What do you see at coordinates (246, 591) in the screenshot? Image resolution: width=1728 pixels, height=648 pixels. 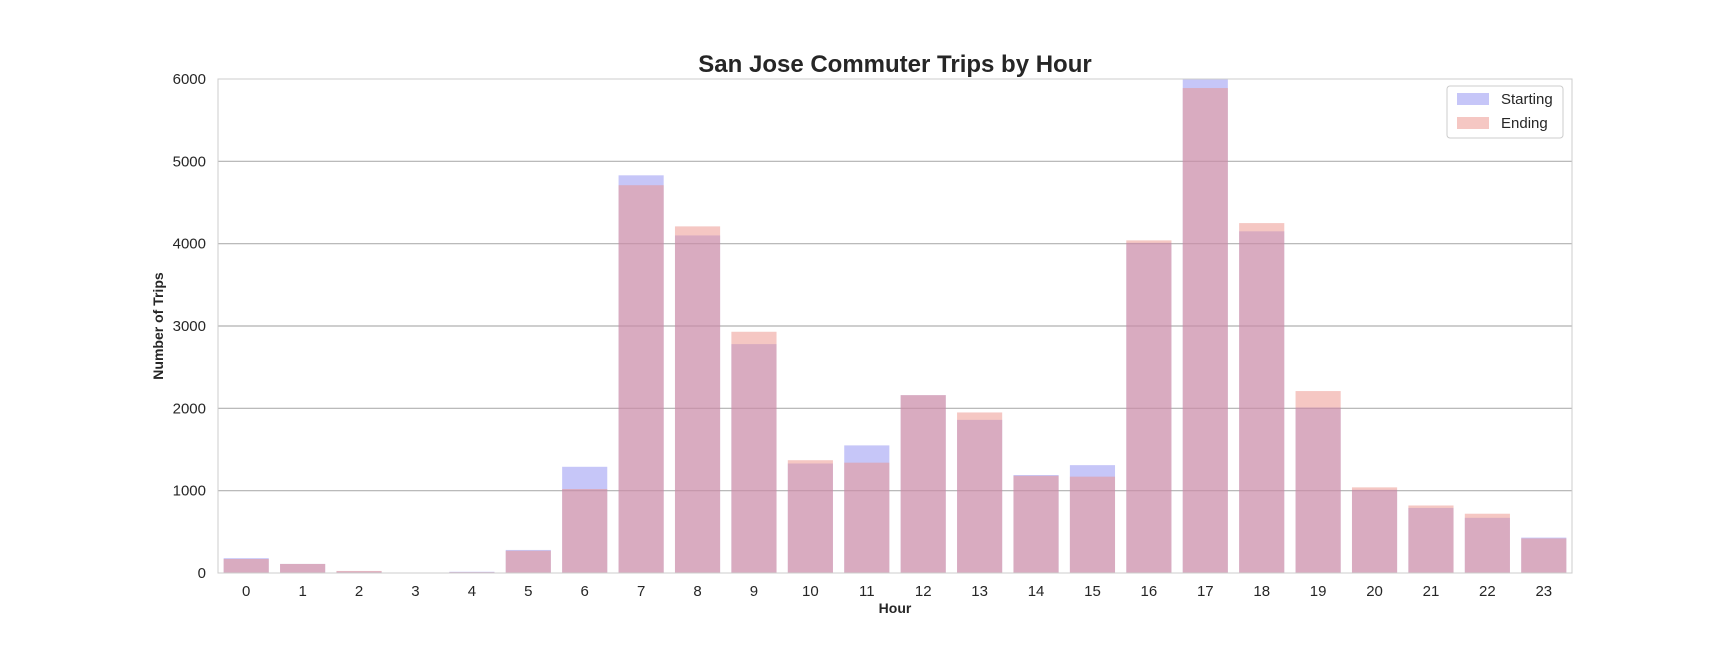 I see `x-tick-label: 0` at bounding box center [246, 591].